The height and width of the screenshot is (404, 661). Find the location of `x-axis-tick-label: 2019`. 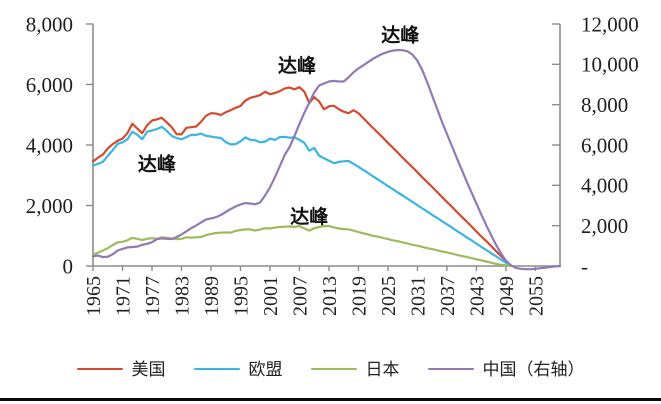

x-axis-tick-label: 2019 is located at coordinates (359, 296).